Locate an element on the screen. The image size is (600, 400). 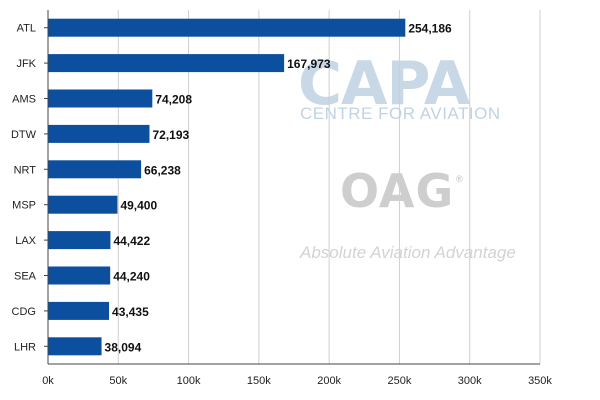
value-label: 49,400 is located at coordinates (138, 206).